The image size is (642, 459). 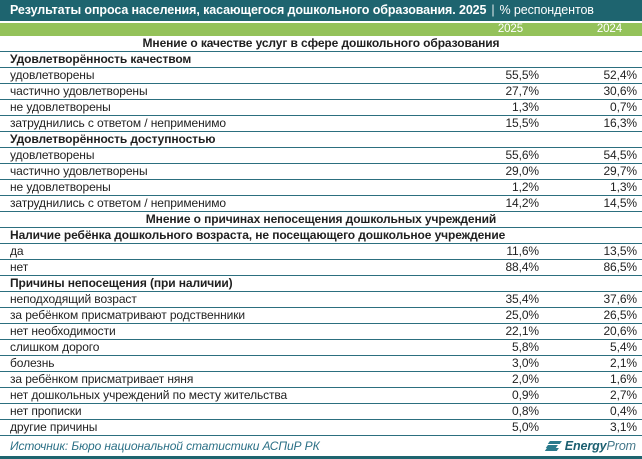 What do you see at coordinates (321, 140) in the screenshot?
I see `table-section-row: Удовлетворённость доступностью` at bounding box center [321, 140].